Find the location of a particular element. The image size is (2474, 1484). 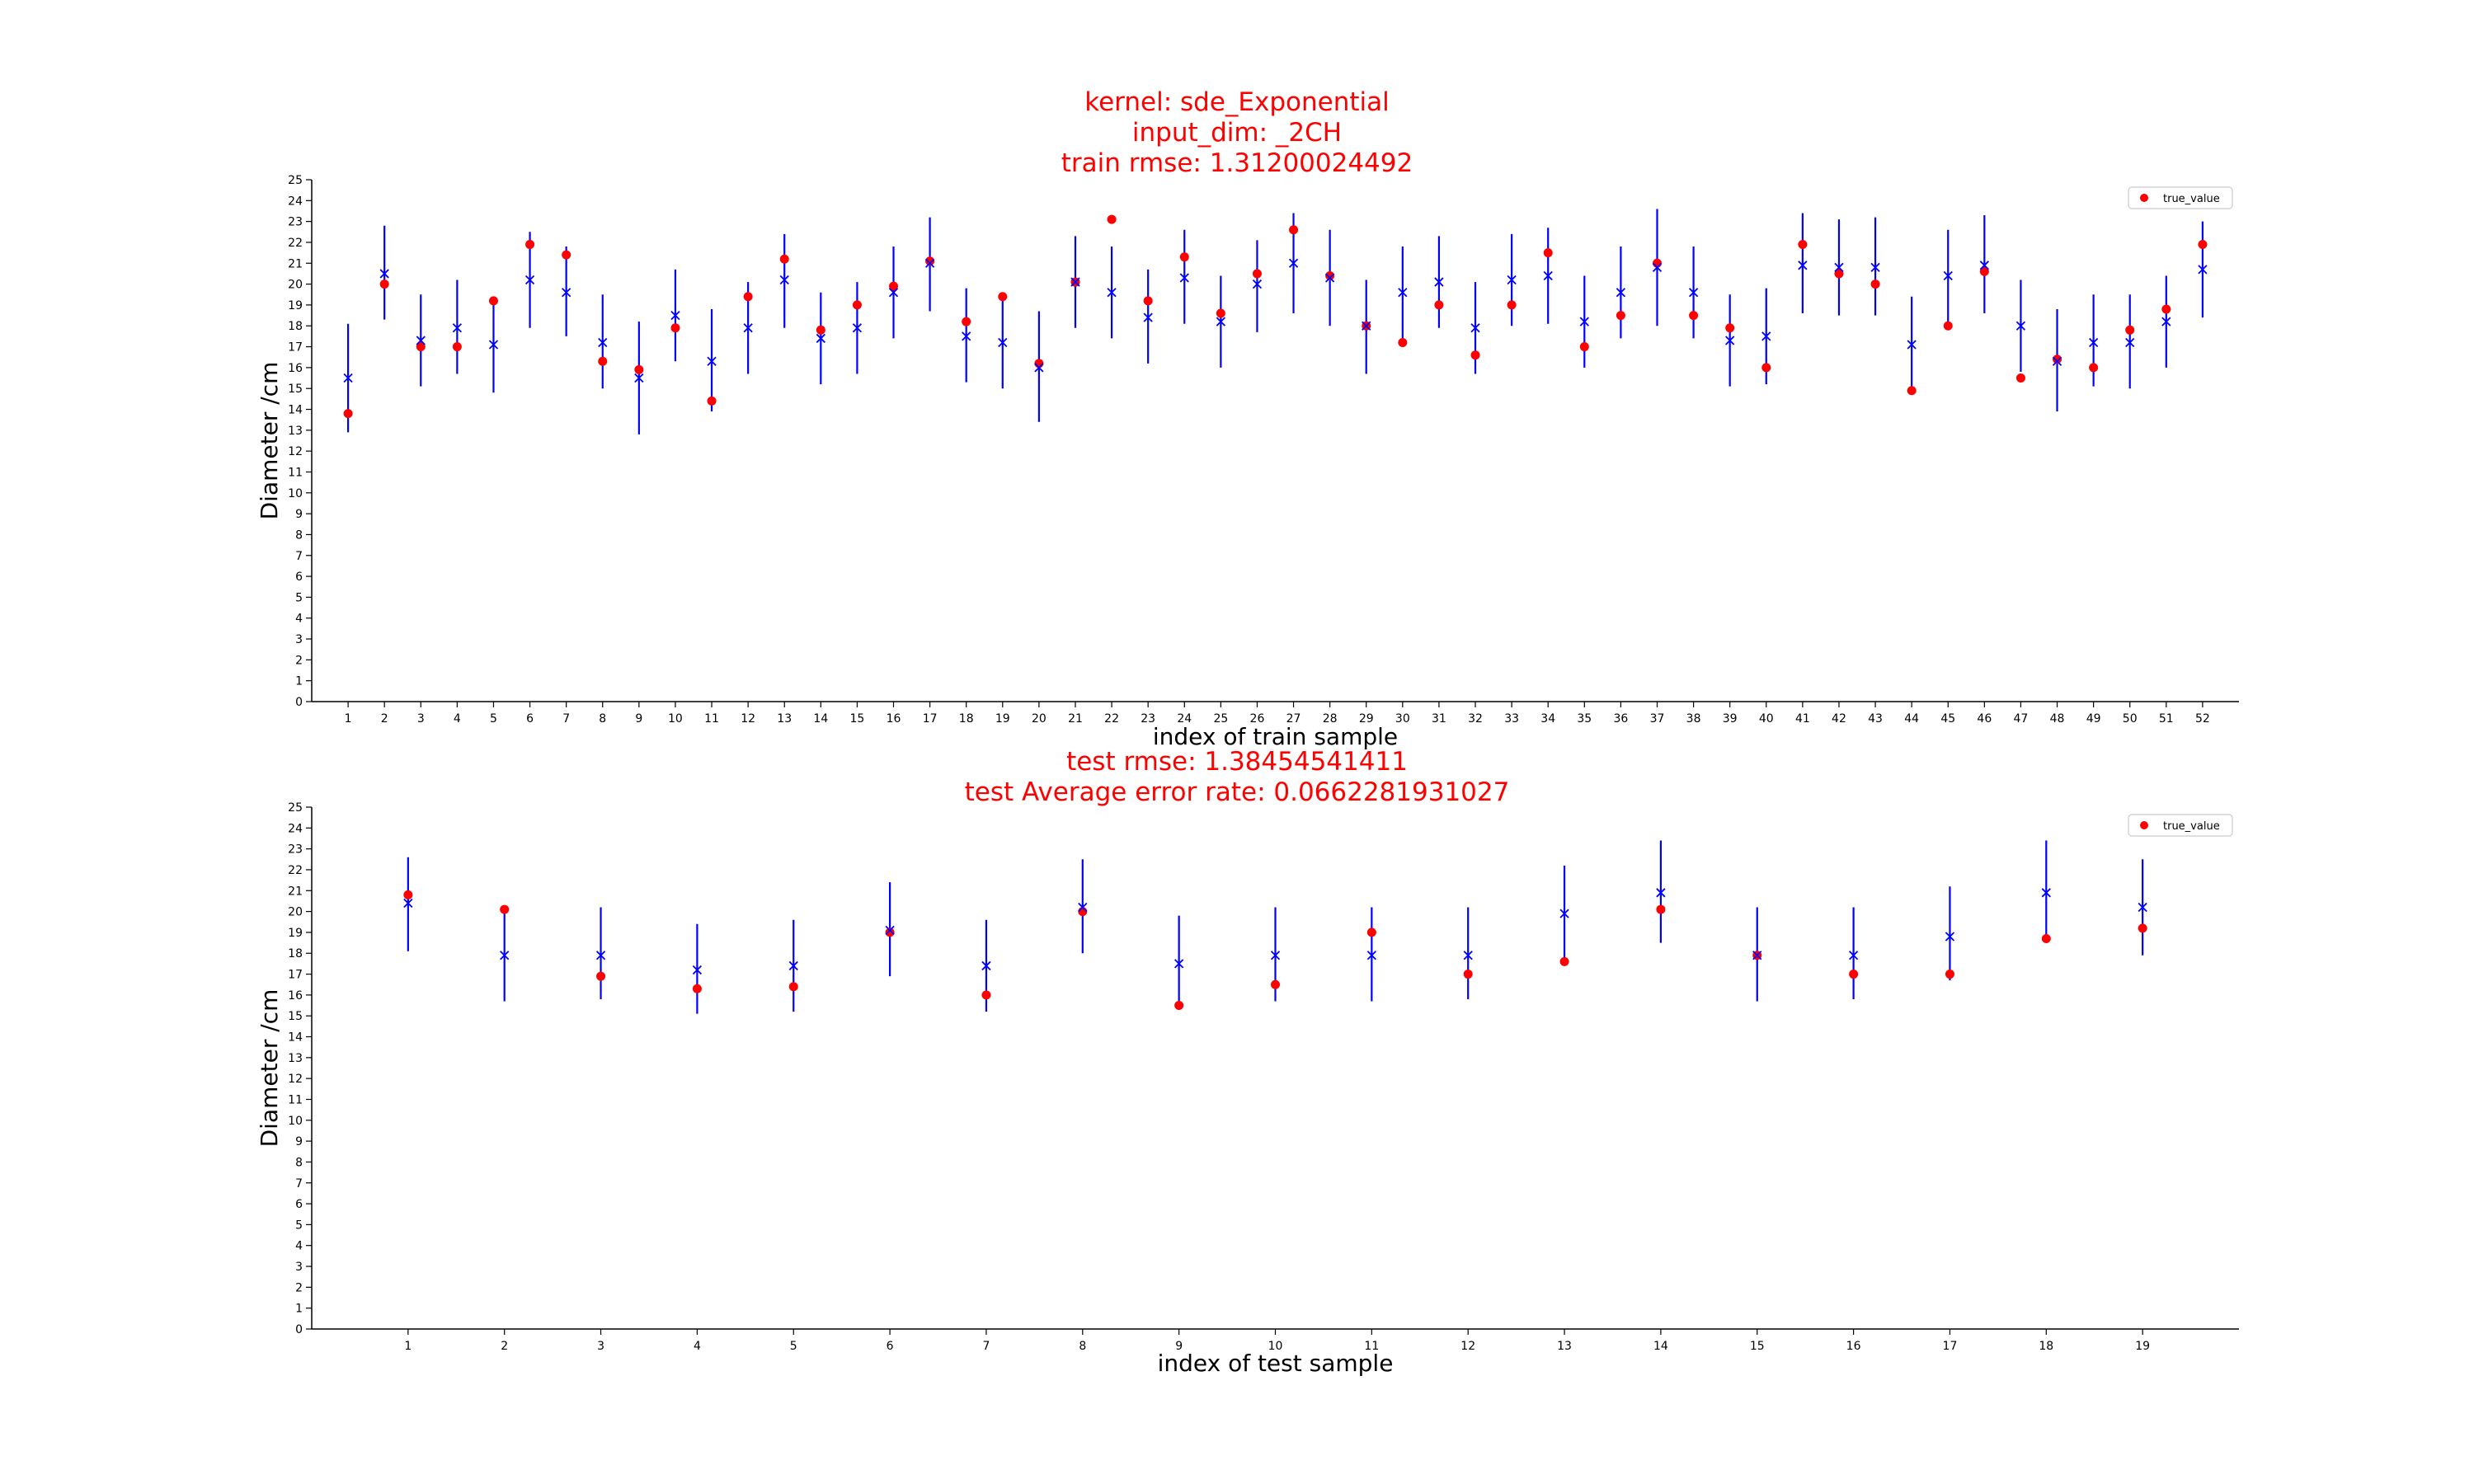

x-tick-label: 34 is located at coordinates (1547, 719).